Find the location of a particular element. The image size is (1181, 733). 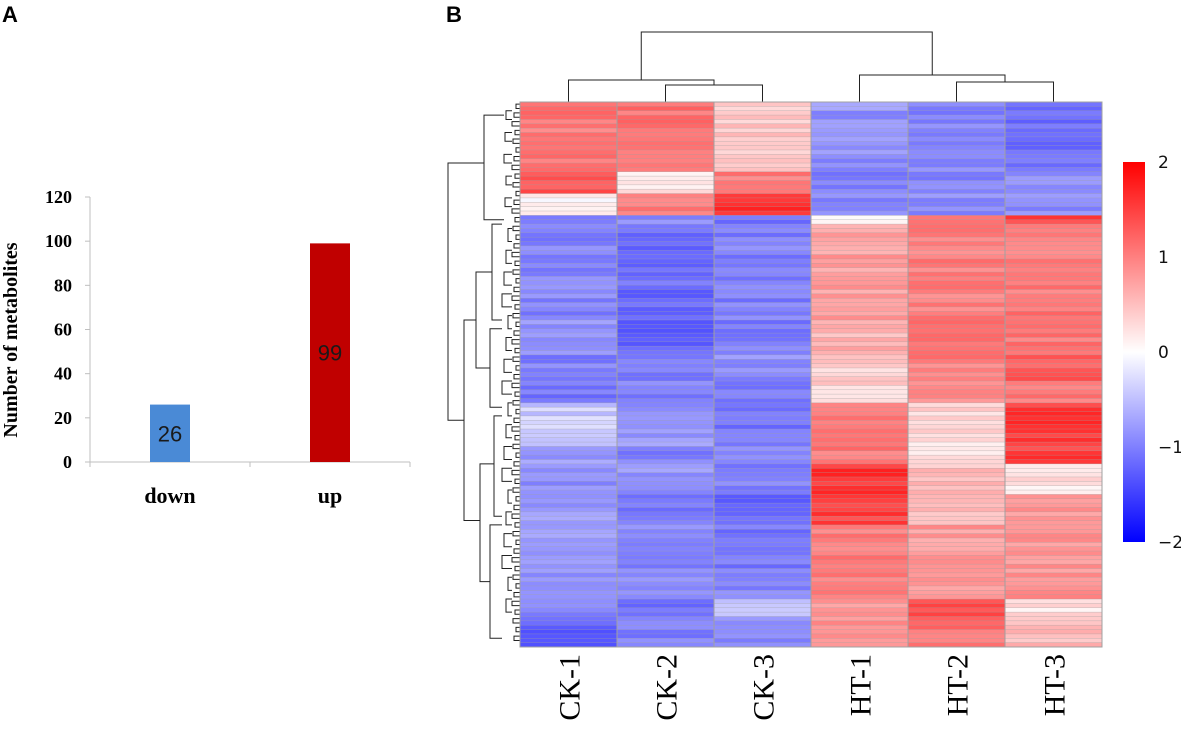

bar-down is located at coordinates (170, 433).